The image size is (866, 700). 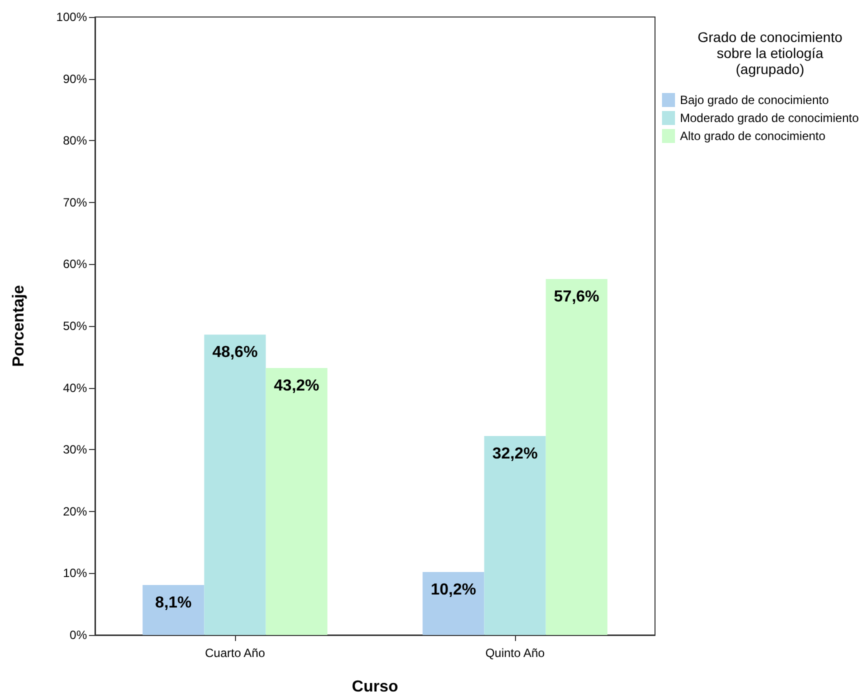 What do you see at coordinates (75, 141) in the screenshot?
I see `y-tick-label: 80%` at bounding box center [75, 141].